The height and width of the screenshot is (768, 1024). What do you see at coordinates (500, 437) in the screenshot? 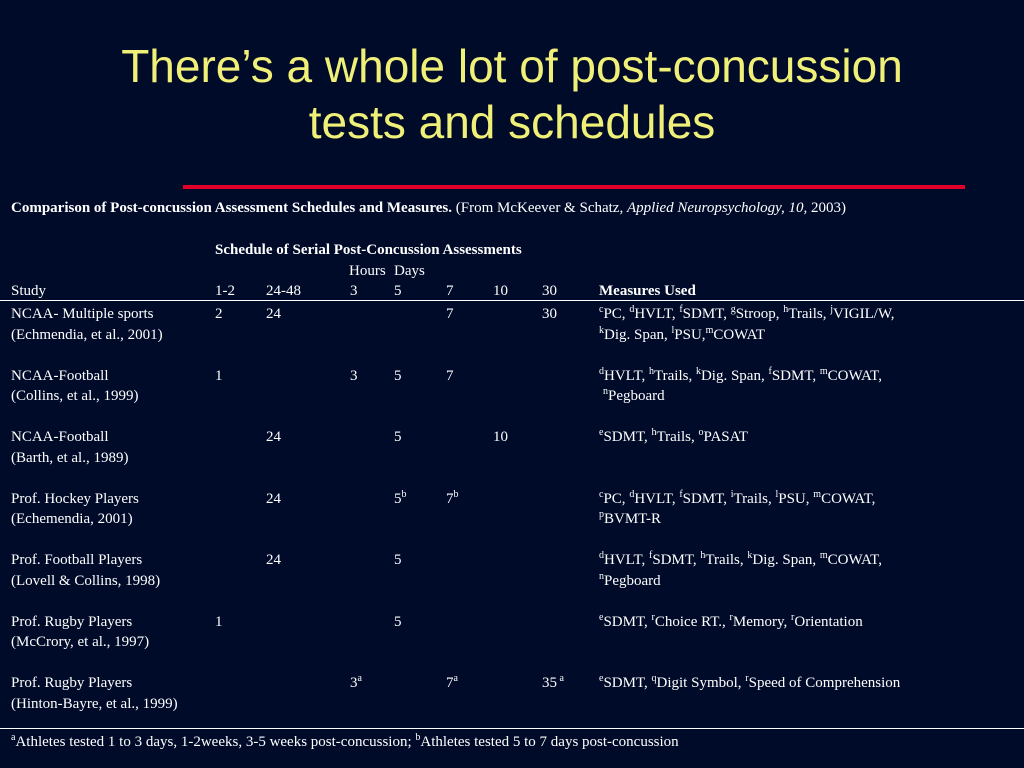
I see `schedule-10-days: 10` at bounding box center [500, 437].